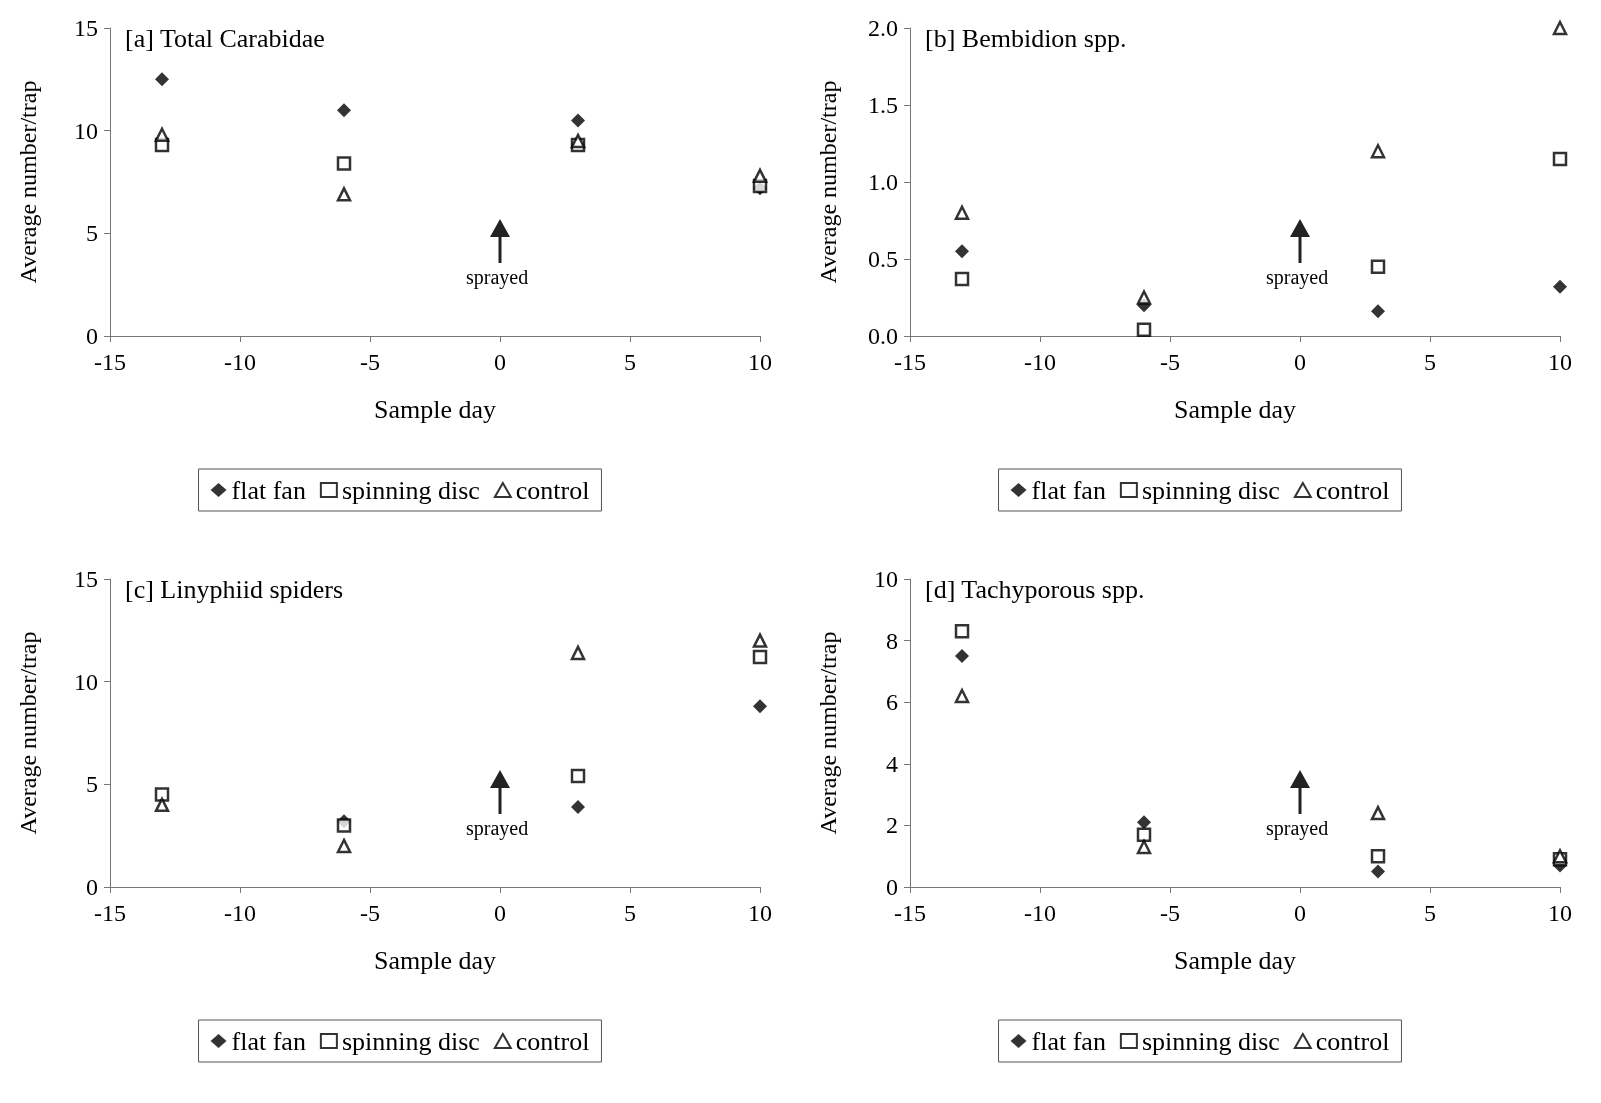  I want to click on y-tick-label: 8, so click(892, 640).